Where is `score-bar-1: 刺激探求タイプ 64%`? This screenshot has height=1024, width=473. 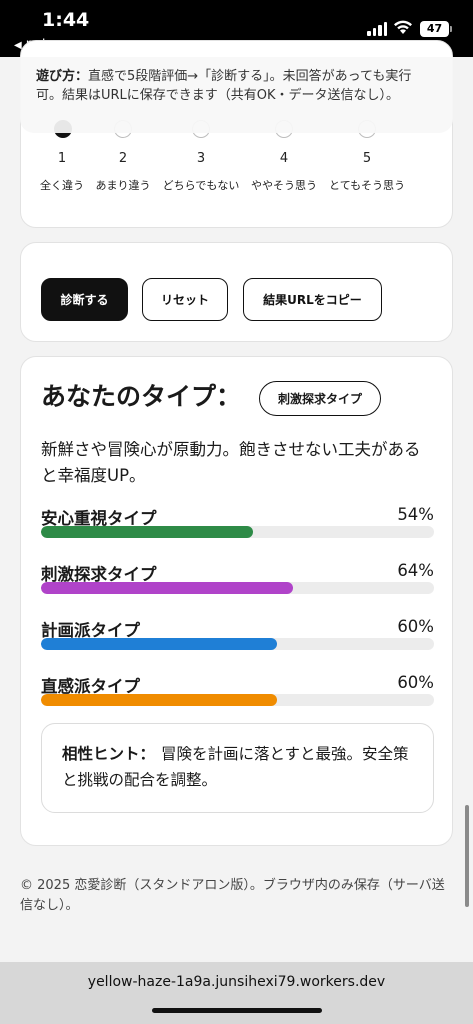 score-bar-1: 刺激探求タイプ 64% is located at coordinates (237, 579).